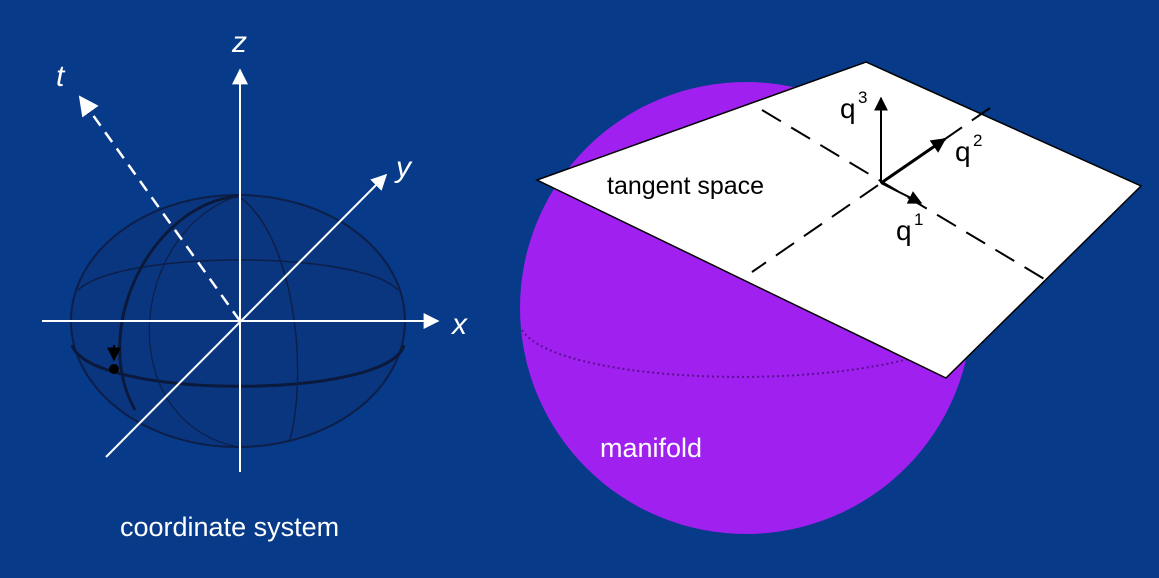  What do you see at coordinates (403, 167) in the screenshot?
I see `y-axis-label: y` at bounding box center [403, 167].